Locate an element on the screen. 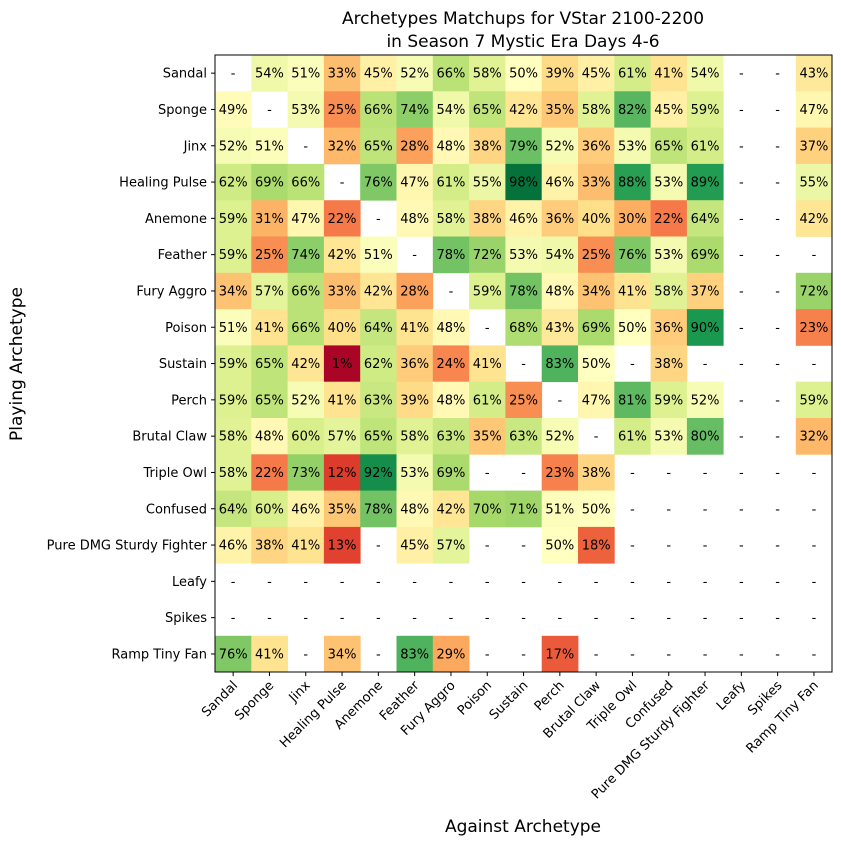  cell-value-label: 29% is located at coordinates (450, 654).